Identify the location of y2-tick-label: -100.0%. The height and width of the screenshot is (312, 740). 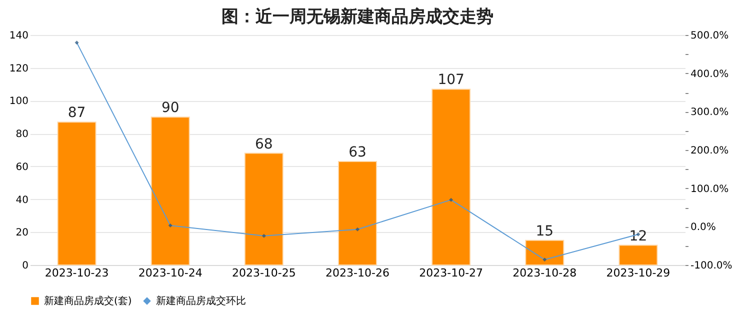
(711, 266).